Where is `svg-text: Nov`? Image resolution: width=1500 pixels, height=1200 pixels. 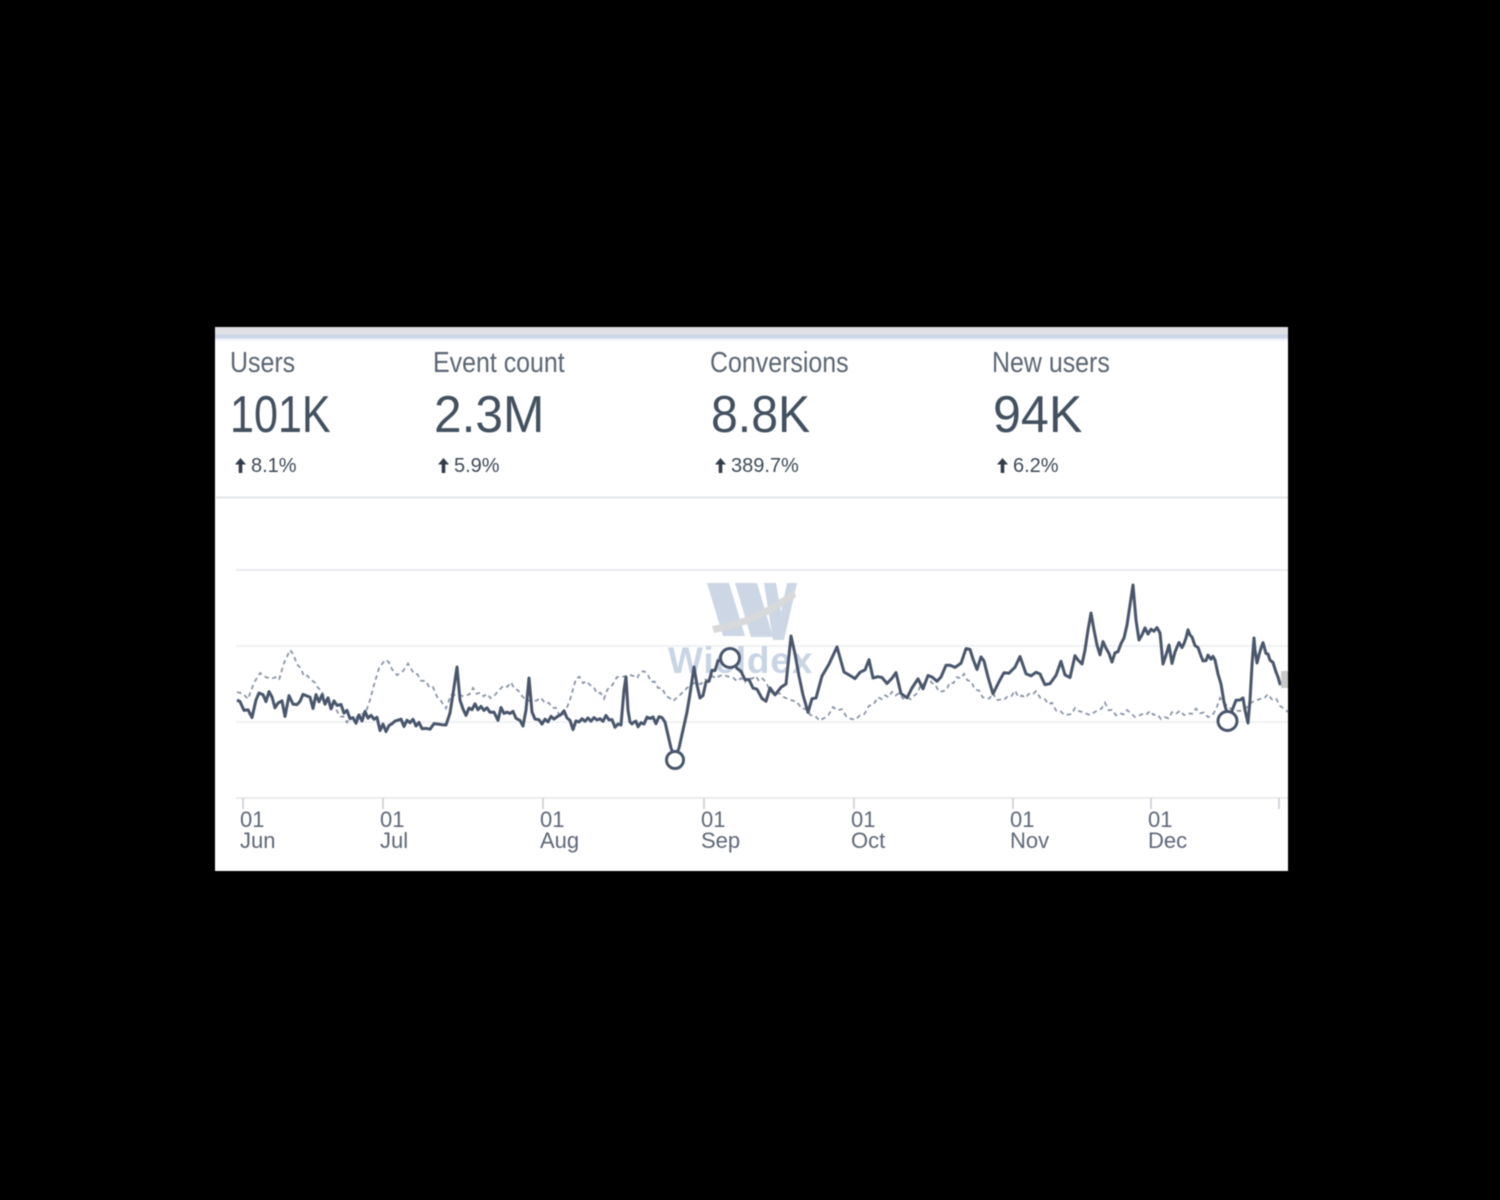 svg-text: Nov is located at coordinates (1029, 840).